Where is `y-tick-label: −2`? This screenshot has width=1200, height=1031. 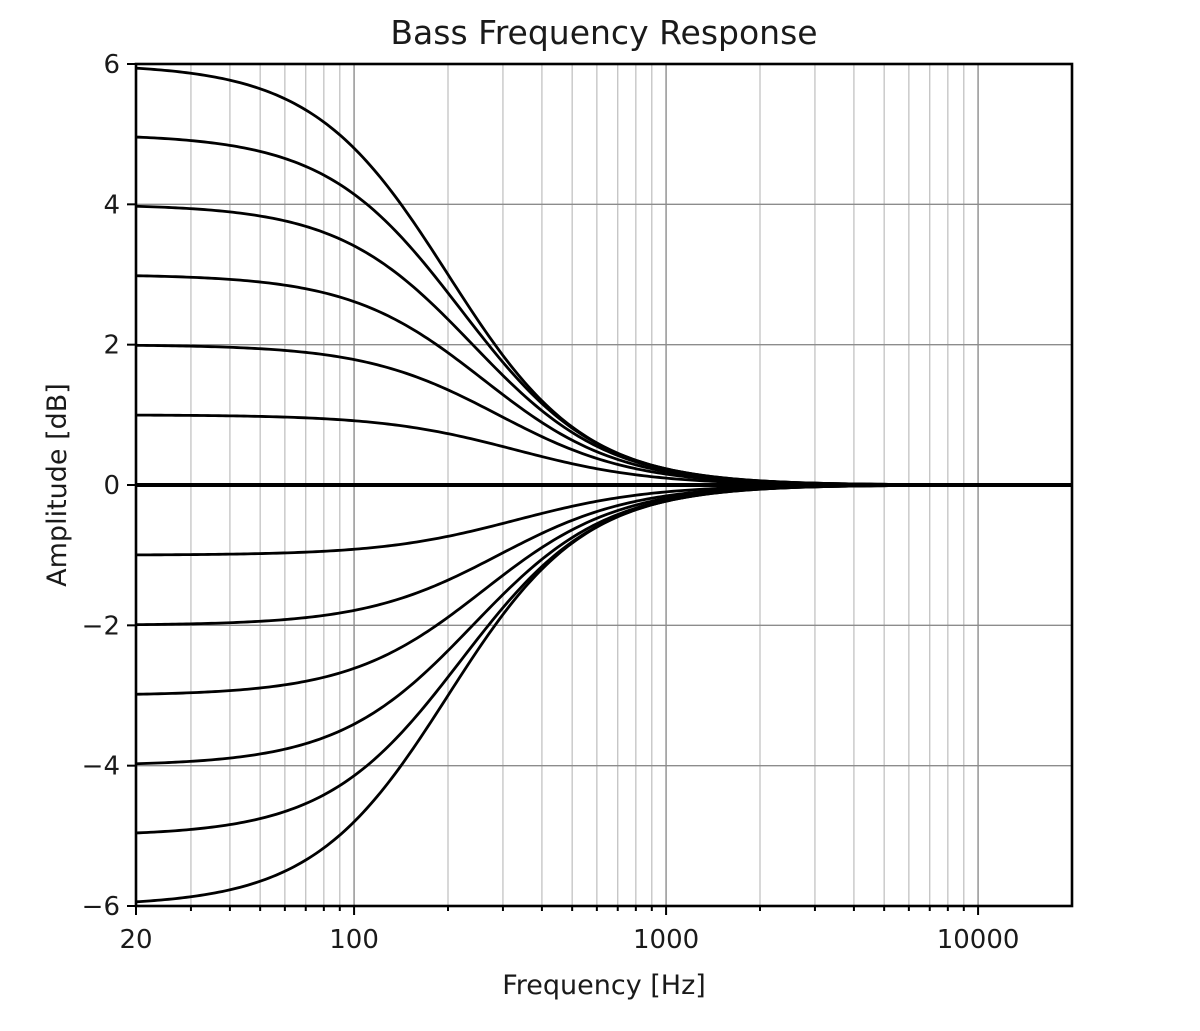 y-tick-label: −2 is located at coordinates (101, 626).